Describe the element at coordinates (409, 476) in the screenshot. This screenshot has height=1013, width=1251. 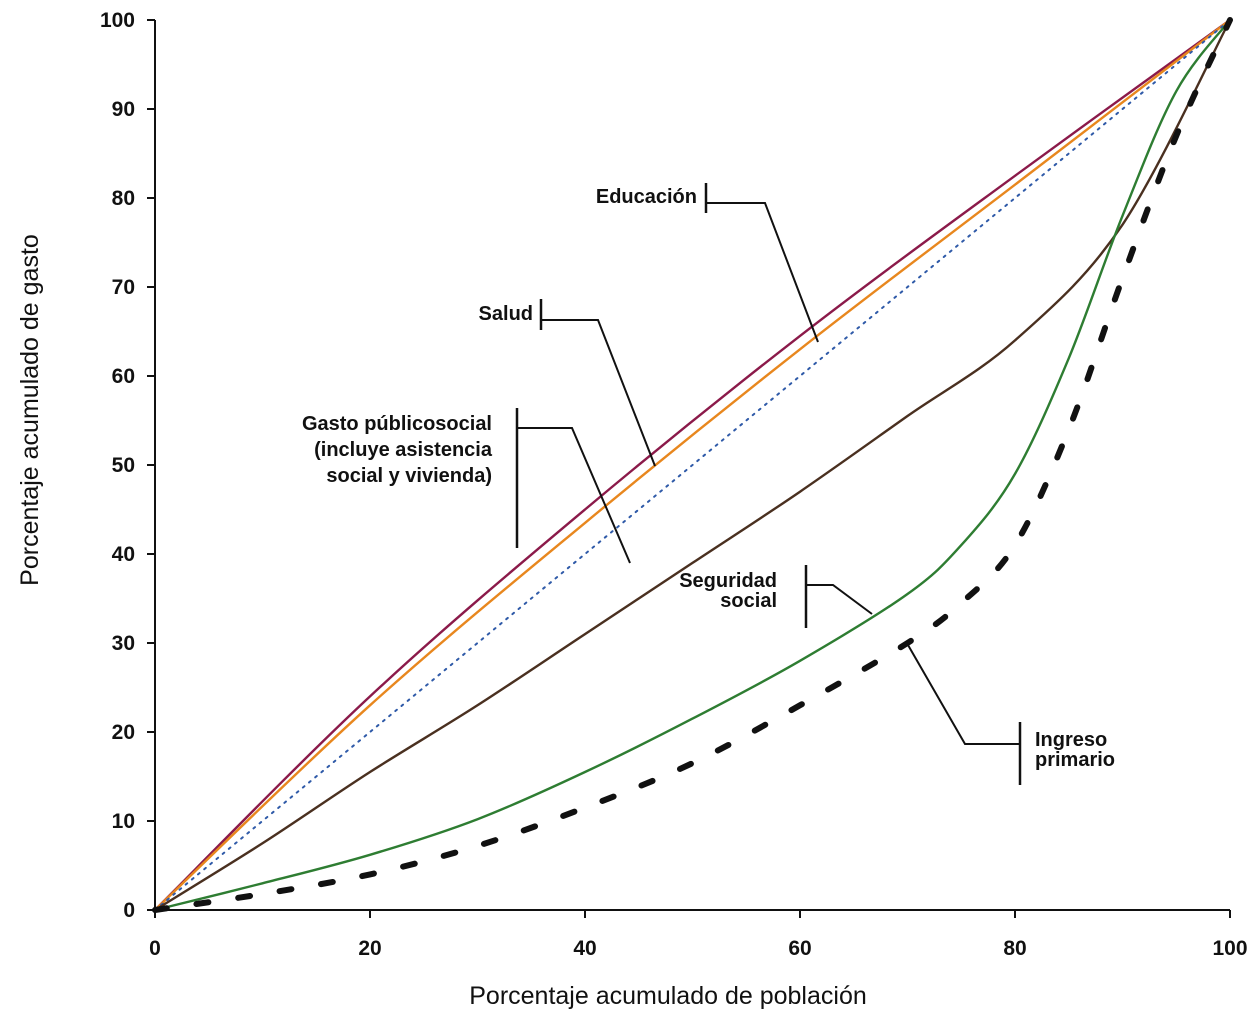
I see `annotation-label: social y vivienda)` at that location.